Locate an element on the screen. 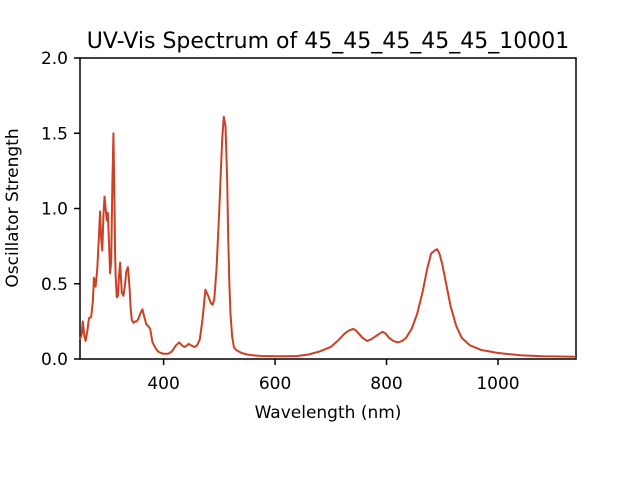 The width and height of the screenshot is (640, 480). y-axis-ticks: 0.0 0.5 1.0 1.5 2.0 is located at coordinates (60, 209).